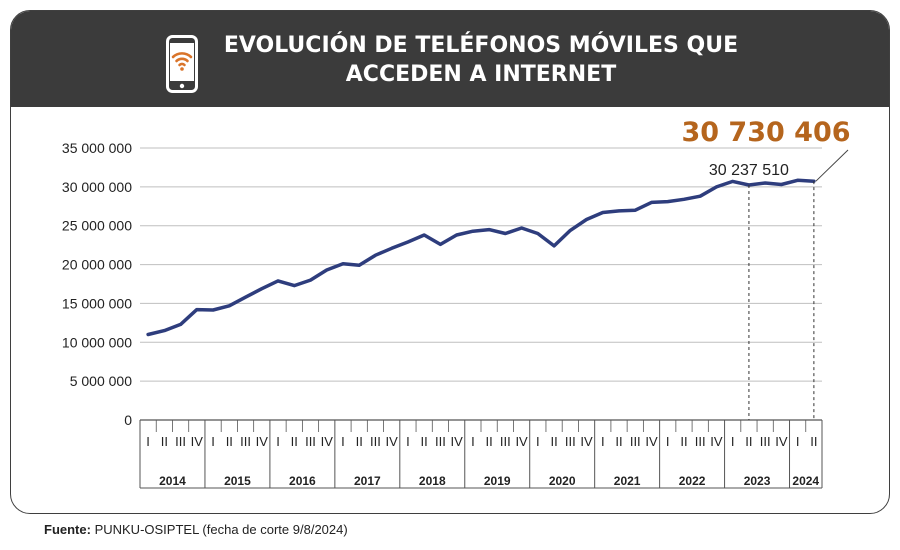 Image resolution: width=900 pixels, height=550 pixels. What do you see at coordinates (97, 303) in the screenshot?
I see `y-tick-label: 15 000 000` at bounding box center [97, 303].